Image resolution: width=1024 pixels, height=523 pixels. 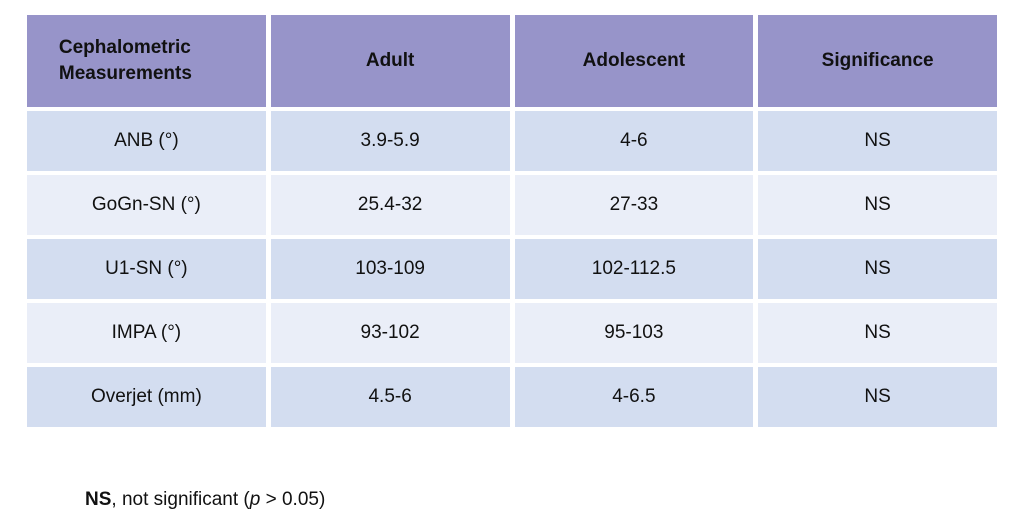 What do you see at coordinates (146, 269) in the screenshot?
I see `measurement-cell: U1-SN (°)` at bounding box center [146, 269].